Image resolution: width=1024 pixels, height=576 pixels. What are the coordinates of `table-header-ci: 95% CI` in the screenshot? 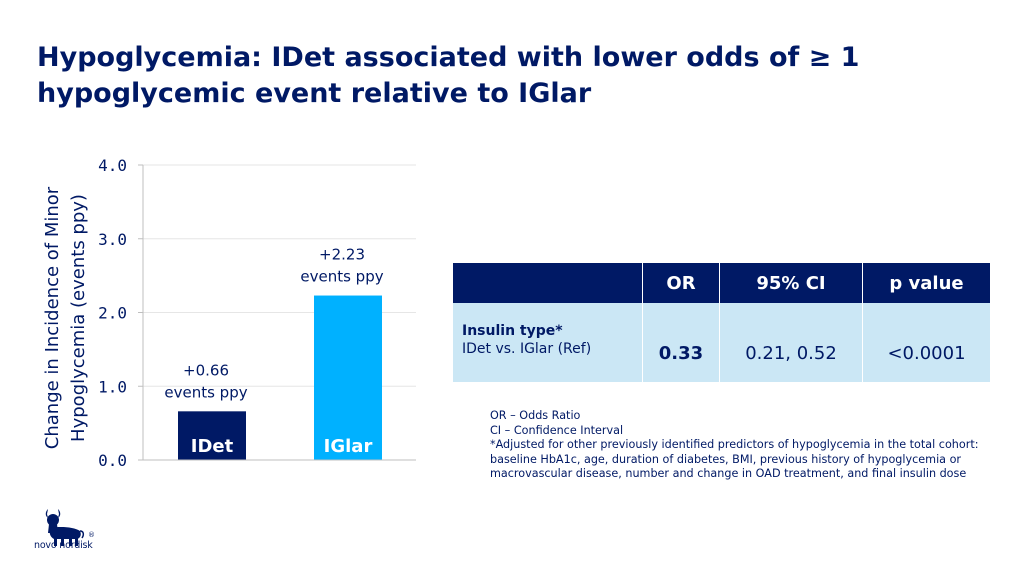 It's located at (791, 283).